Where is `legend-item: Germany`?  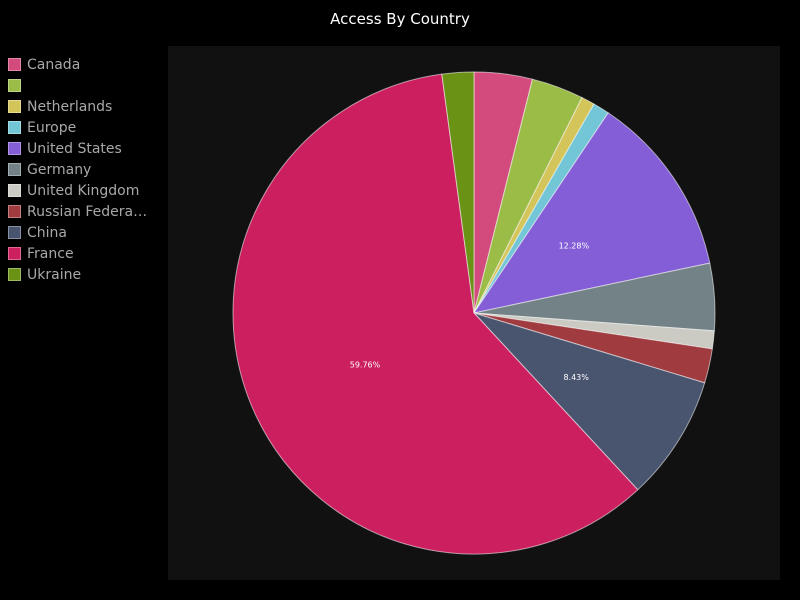 legend-item: Germany is located at coordinates (83, 169).